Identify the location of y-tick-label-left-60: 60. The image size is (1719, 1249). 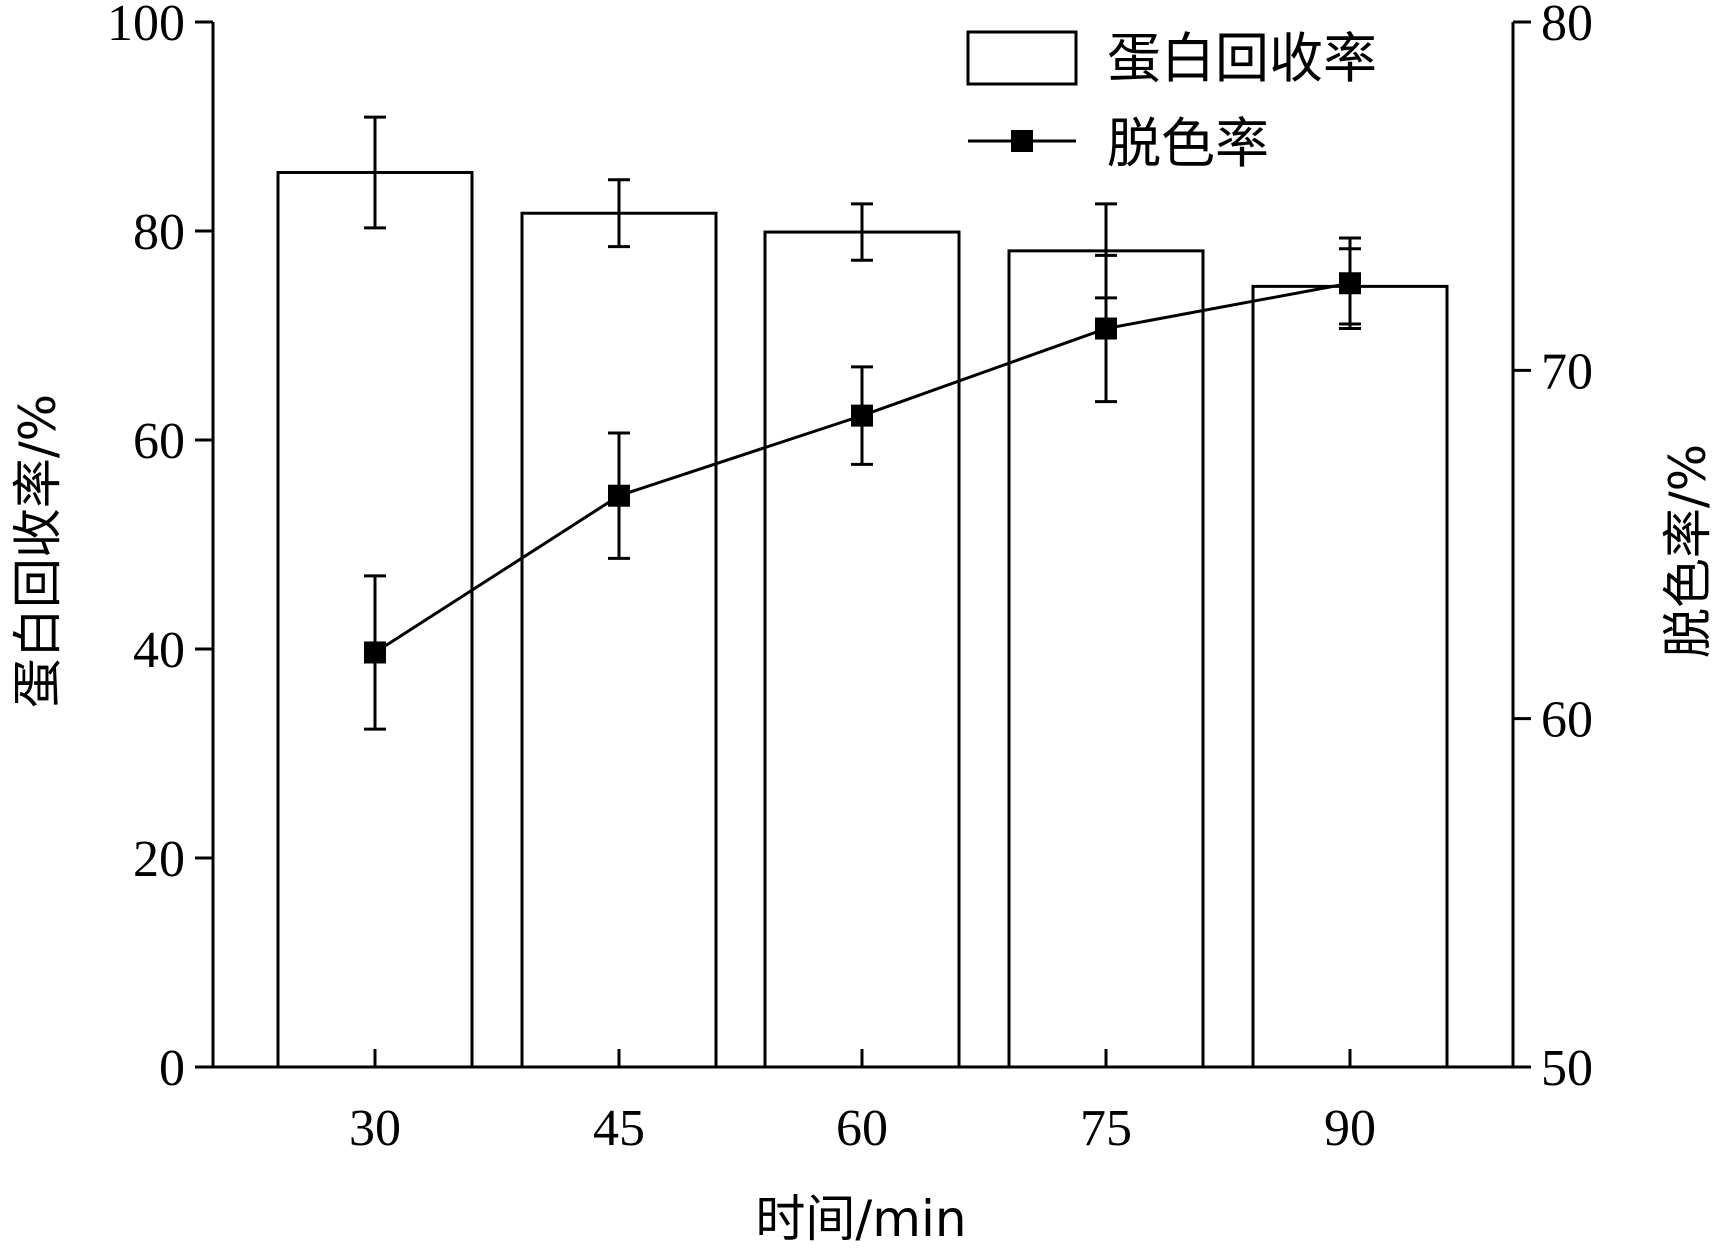
(159, 441).